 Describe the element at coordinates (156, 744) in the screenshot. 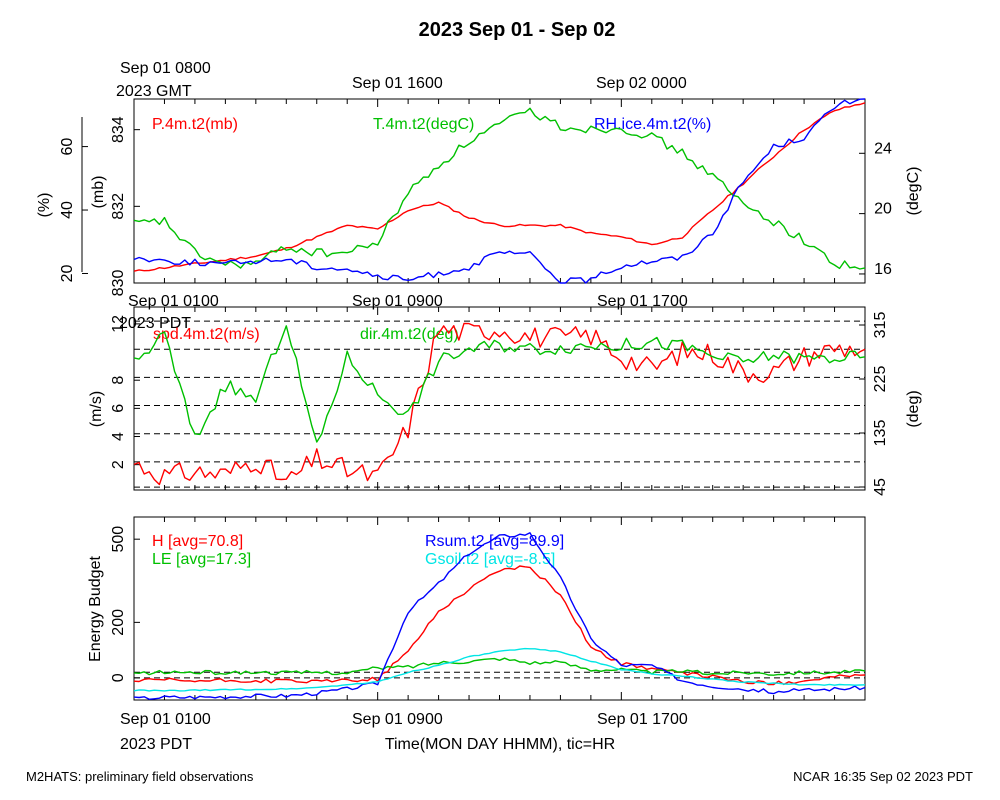

I see `bottom-pdt-first-line2: 2023 PDT` at that location.